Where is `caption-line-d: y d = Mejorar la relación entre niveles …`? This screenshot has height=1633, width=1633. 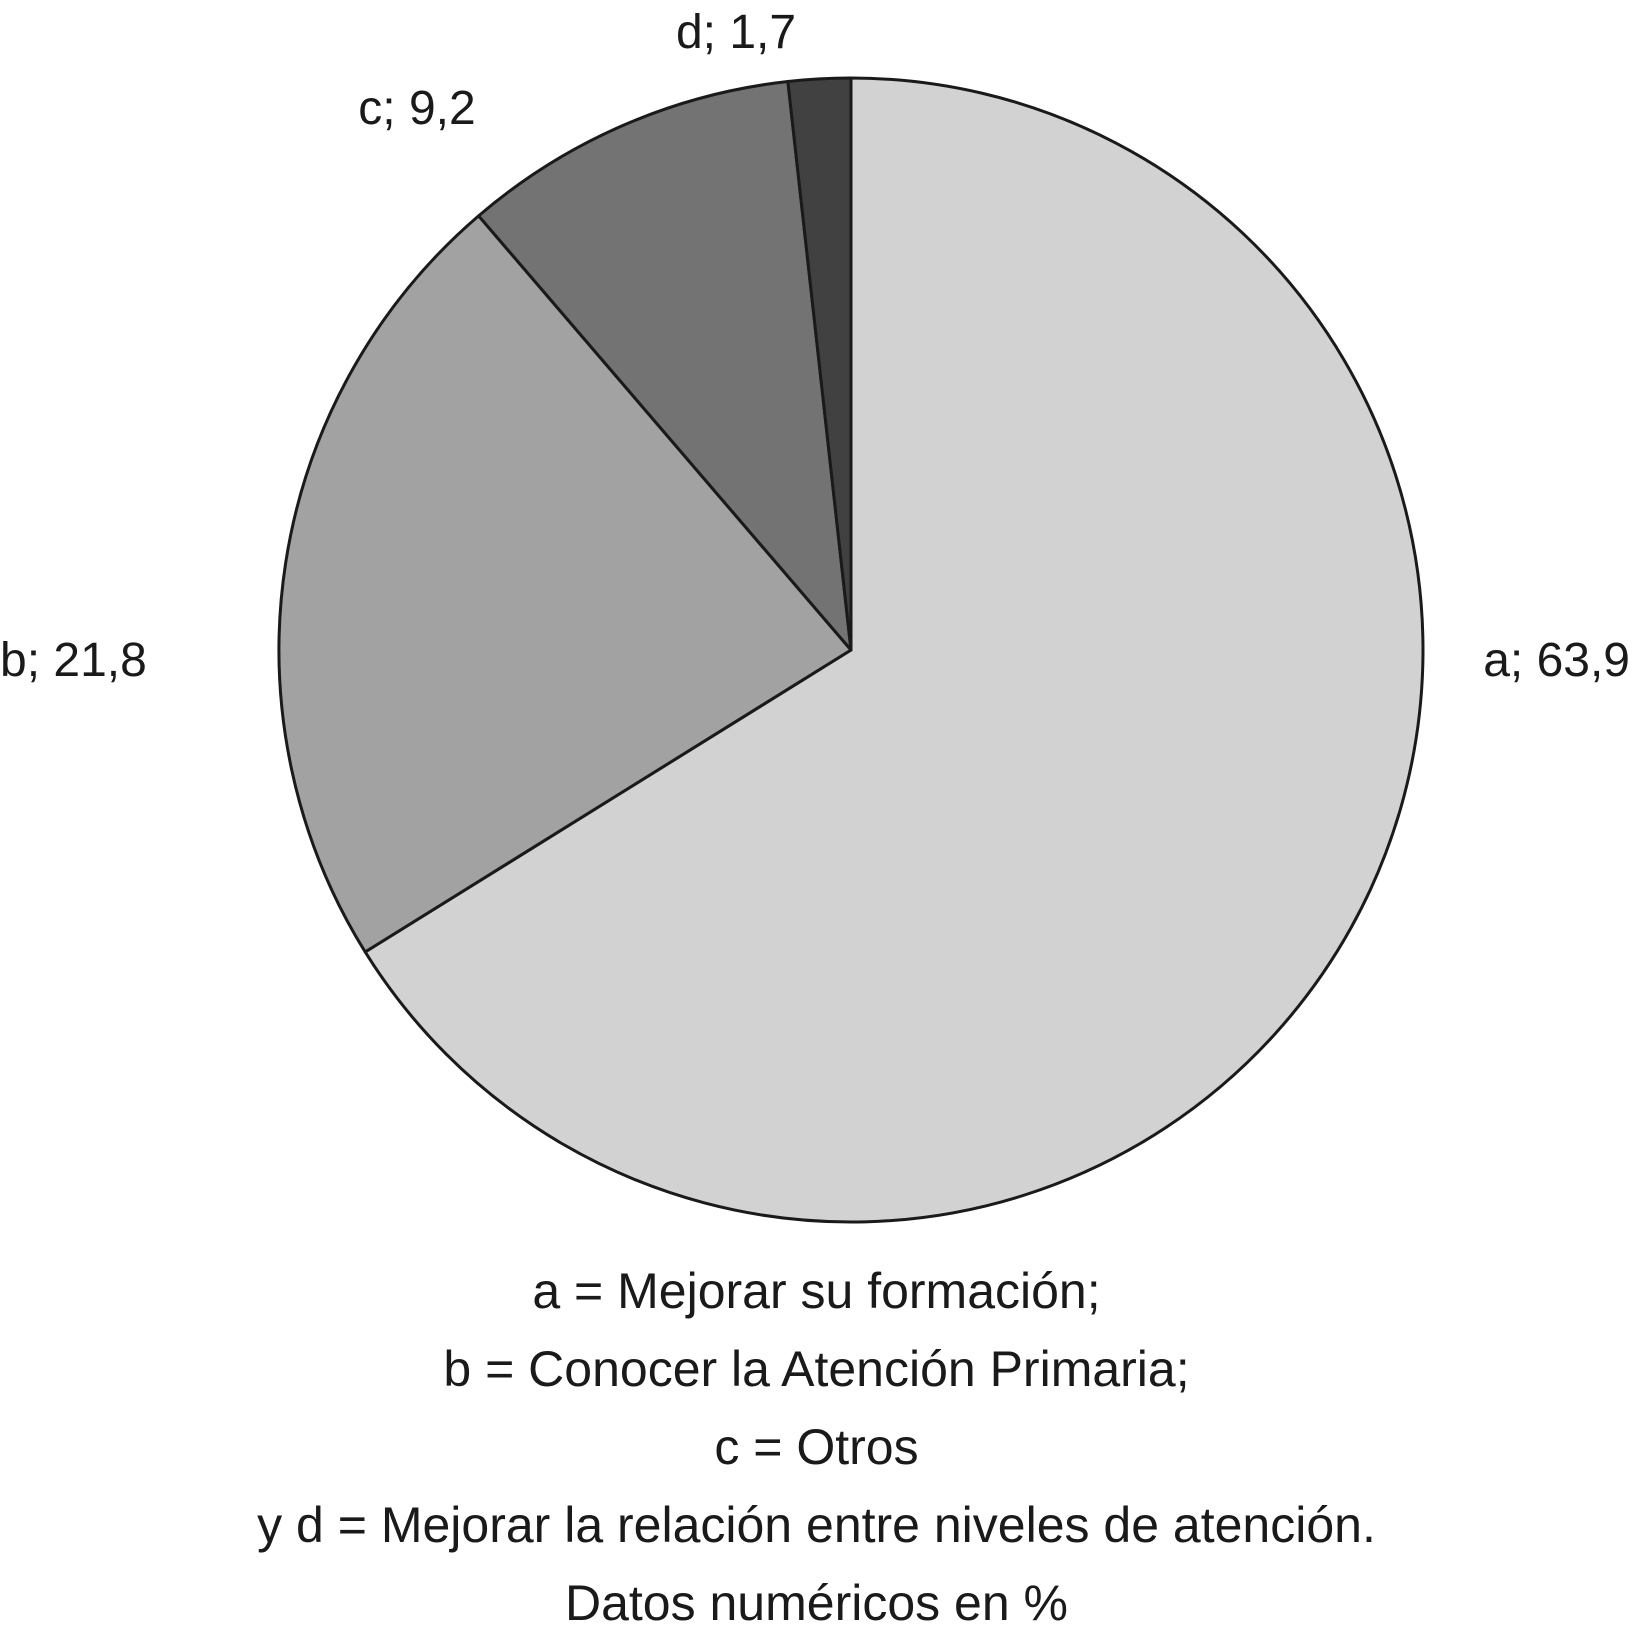
caption-line-d: y d = Mejorar la relación entre niveles … is located at coordinates (816, 1525).